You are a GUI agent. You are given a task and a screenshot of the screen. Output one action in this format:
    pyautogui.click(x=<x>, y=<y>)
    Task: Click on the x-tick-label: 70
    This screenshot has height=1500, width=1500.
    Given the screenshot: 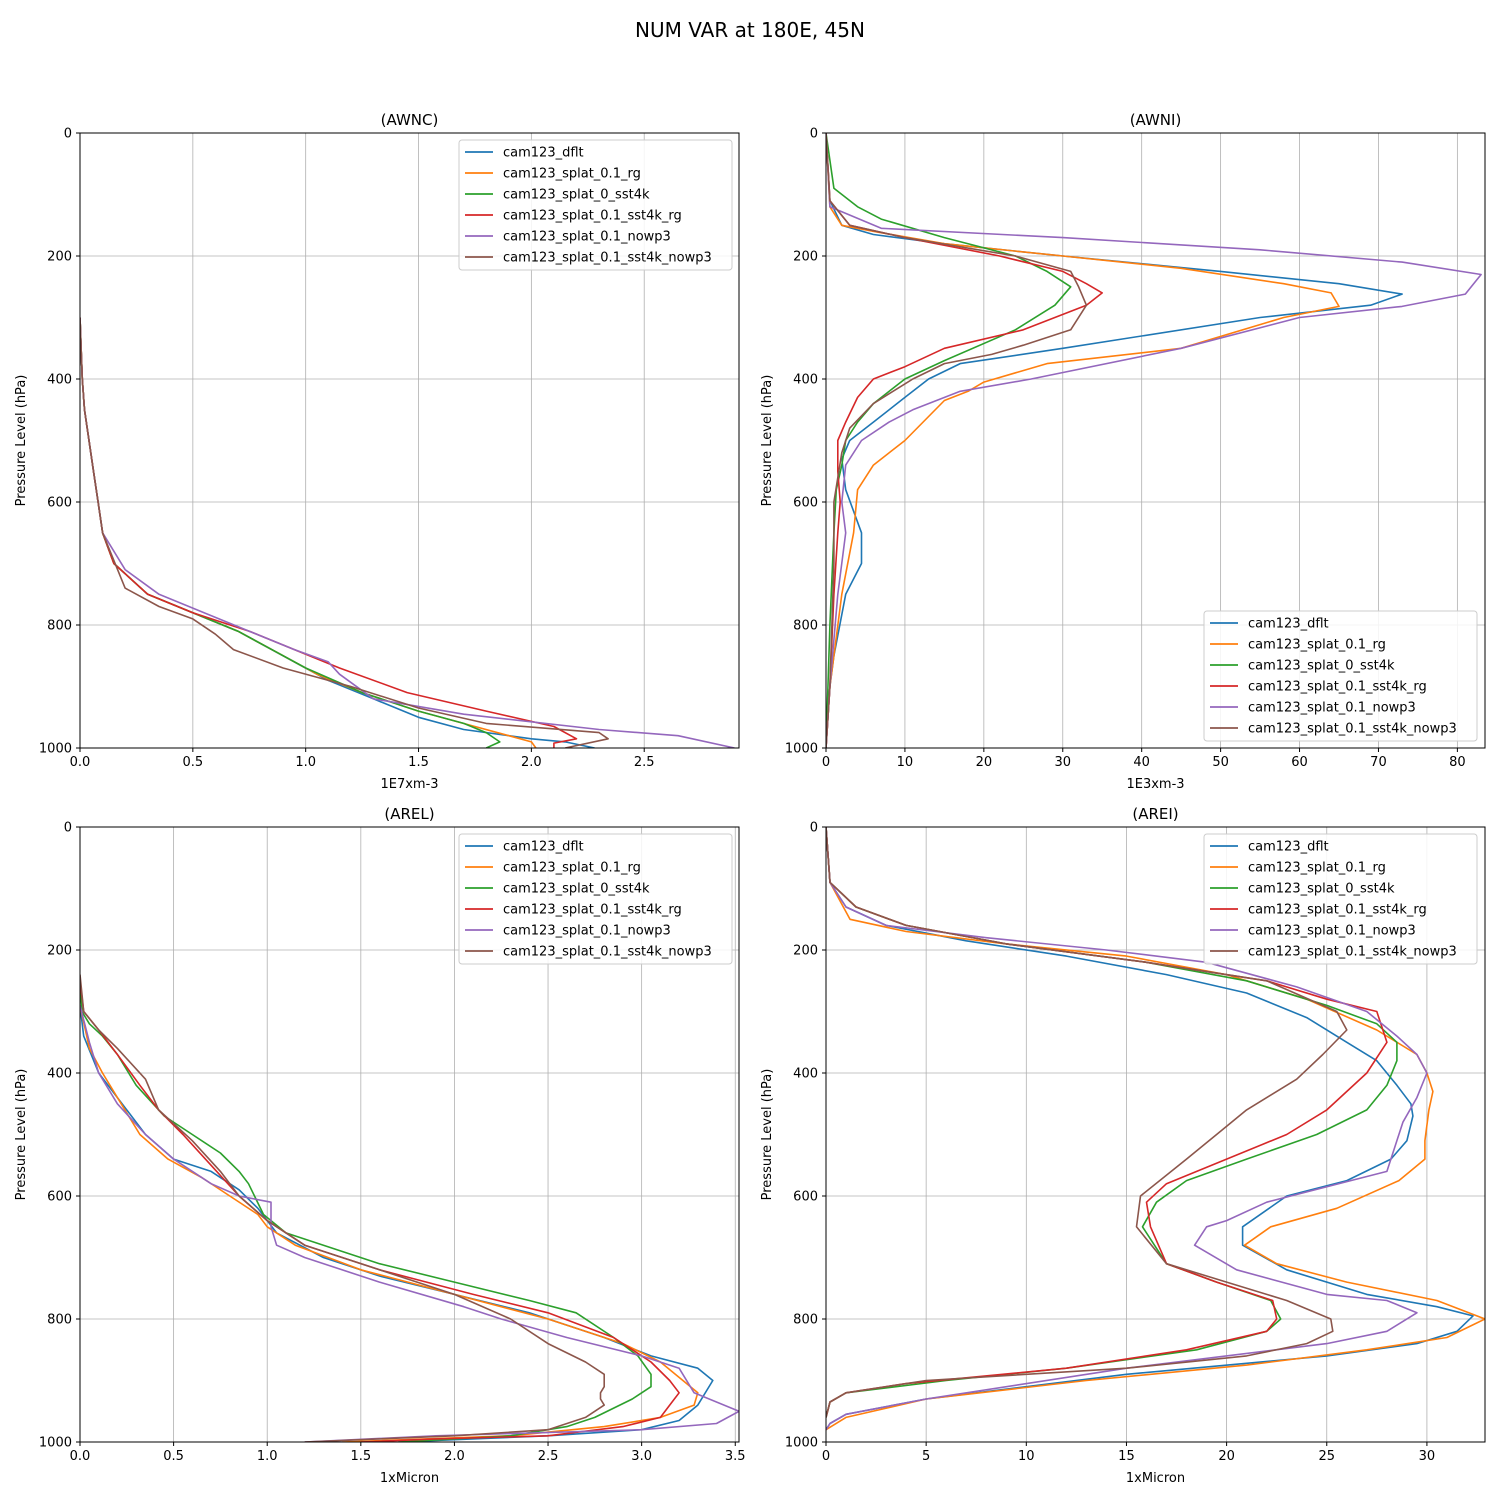 What is the action you would take?
    pyautogui.click(x=1378, y=762)
    